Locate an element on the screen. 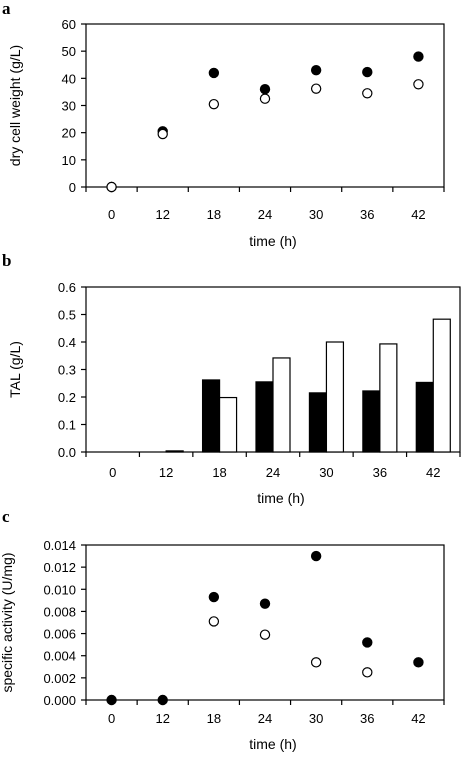 The height and width of the screenshot is (758, 474). y-tick-label-c: 0.004 is located at coordinates (59, 656).